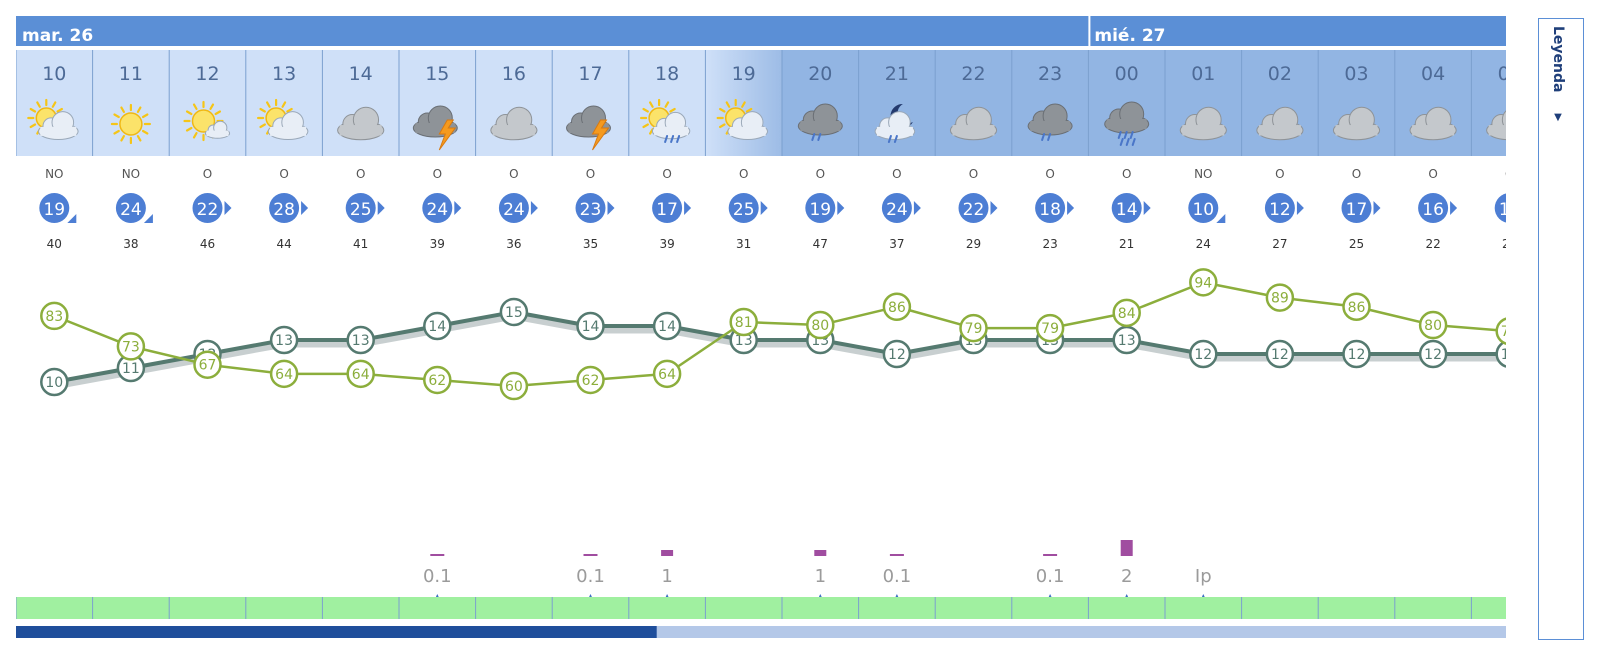 The image size is (1600, 668). What do you see at coordinates (590, 74) in the screenshot?
I see `hour-label: 17` at bounding box center [590, 74].